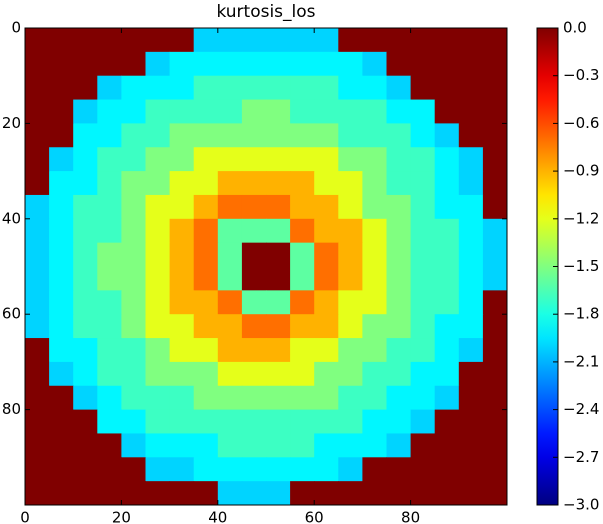 Image resolution: width=603 pixels, height=524 pixels. I want to click on colorbar-tick-label: −2.4, so click(581, 409).